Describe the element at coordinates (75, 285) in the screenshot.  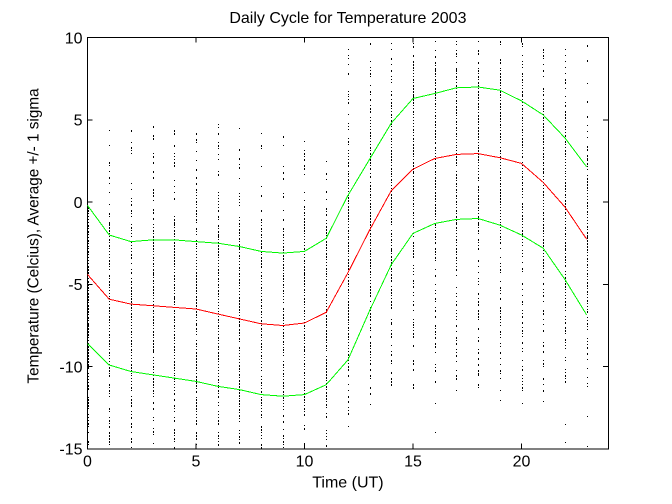
I see `svg-text: -5` at that location.